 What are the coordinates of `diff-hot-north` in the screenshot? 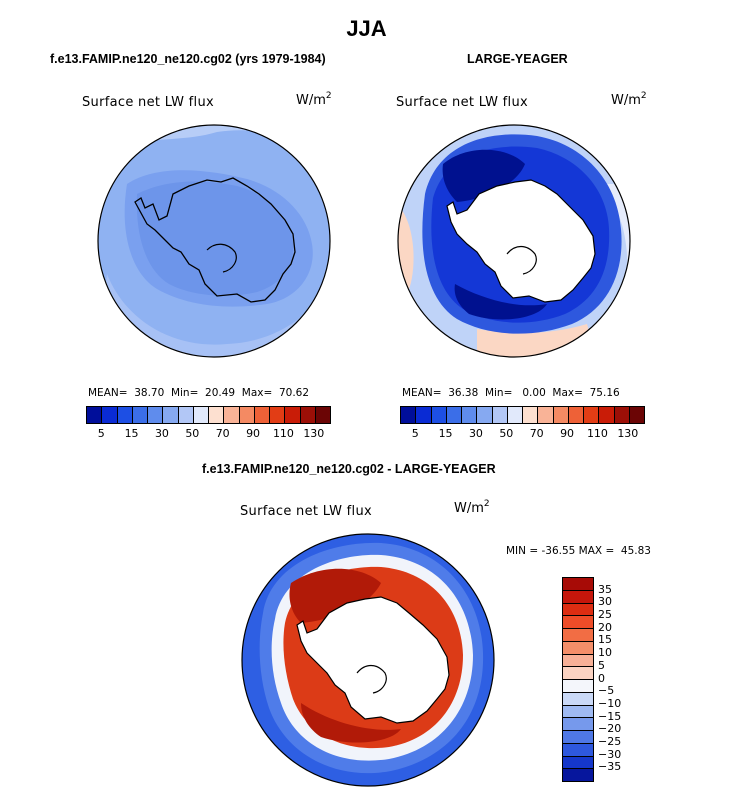 It's located at (335, 595).